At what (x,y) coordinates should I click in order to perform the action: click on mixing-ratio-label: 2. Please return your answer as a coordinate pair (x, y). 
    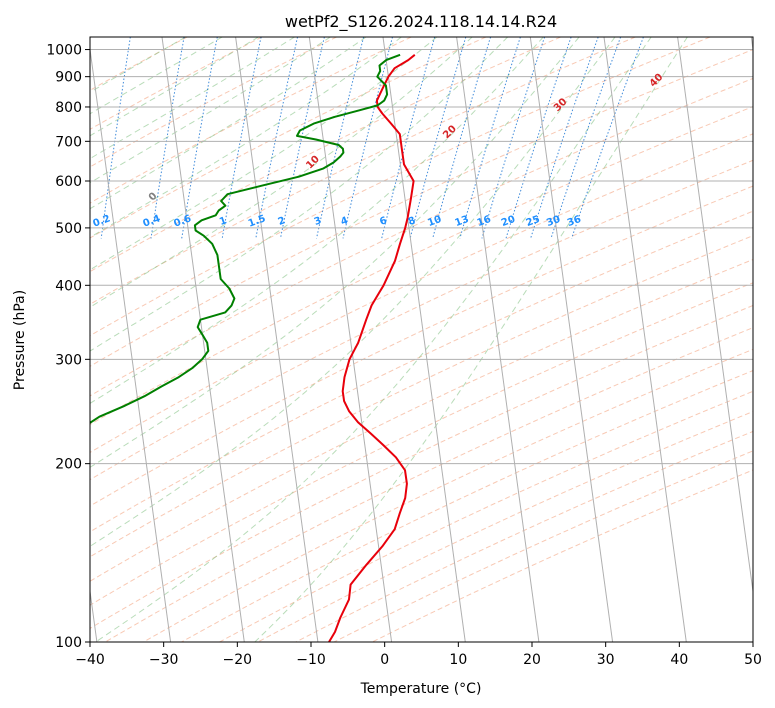
    Looking at the image, I should click on (282, 221).